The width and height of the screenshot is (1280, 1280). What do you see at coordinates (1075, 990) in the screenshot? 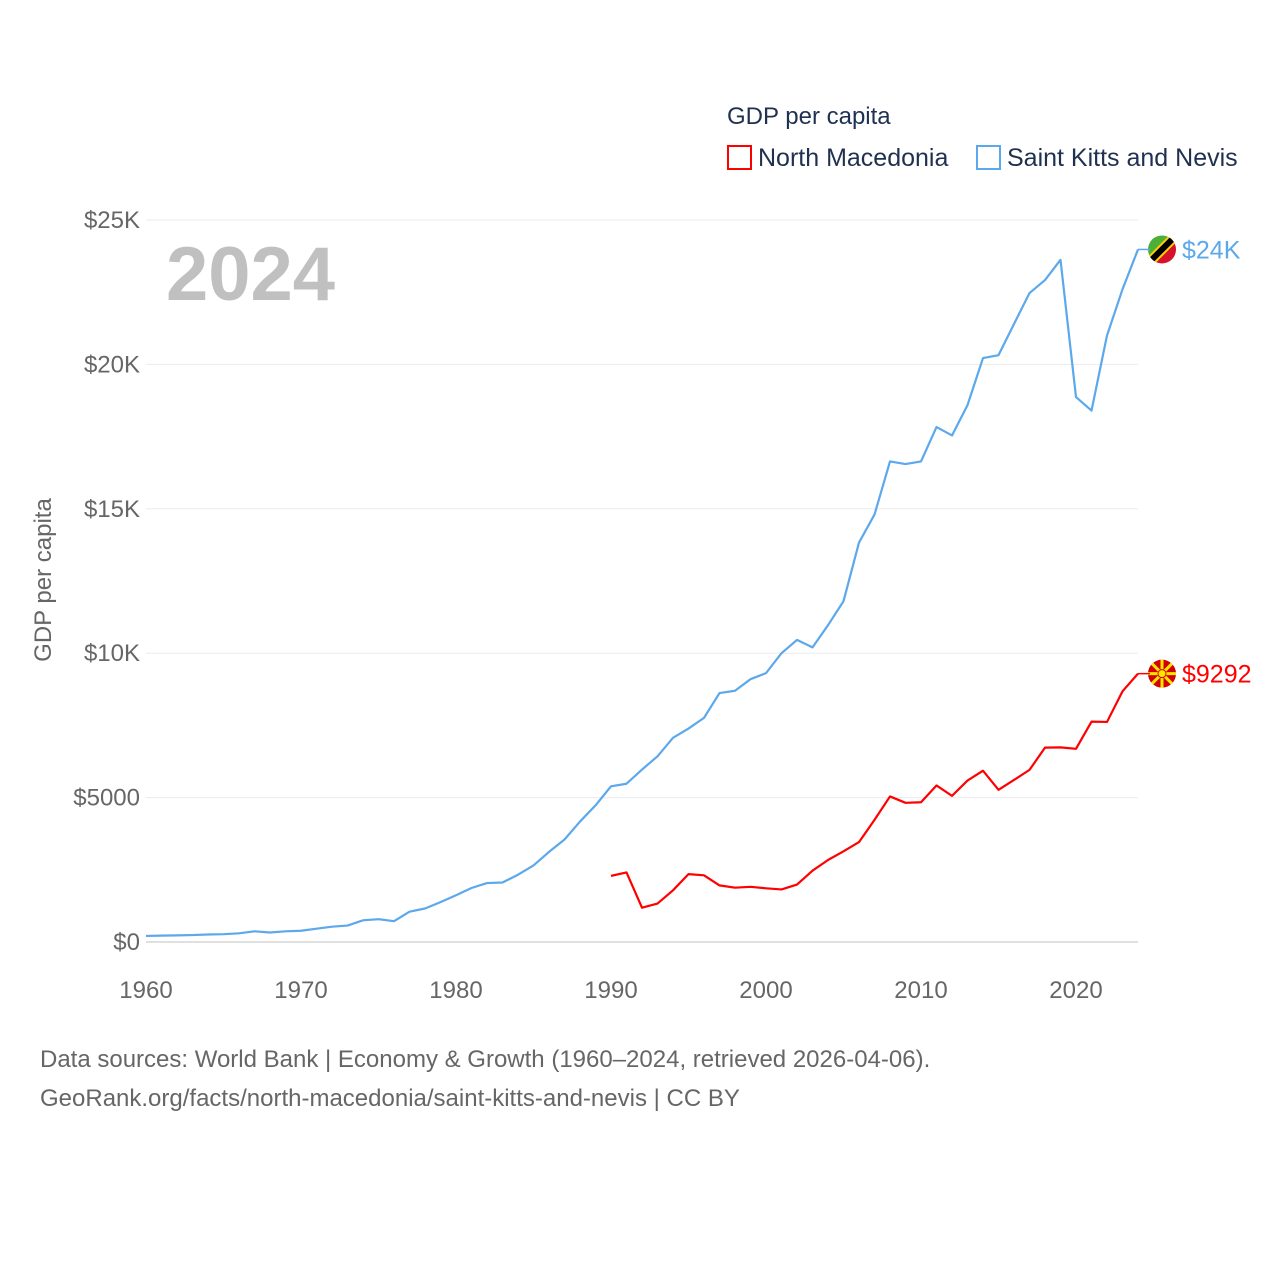
I see `x-tick-label: 2020` at bounding box center [1075, 990].